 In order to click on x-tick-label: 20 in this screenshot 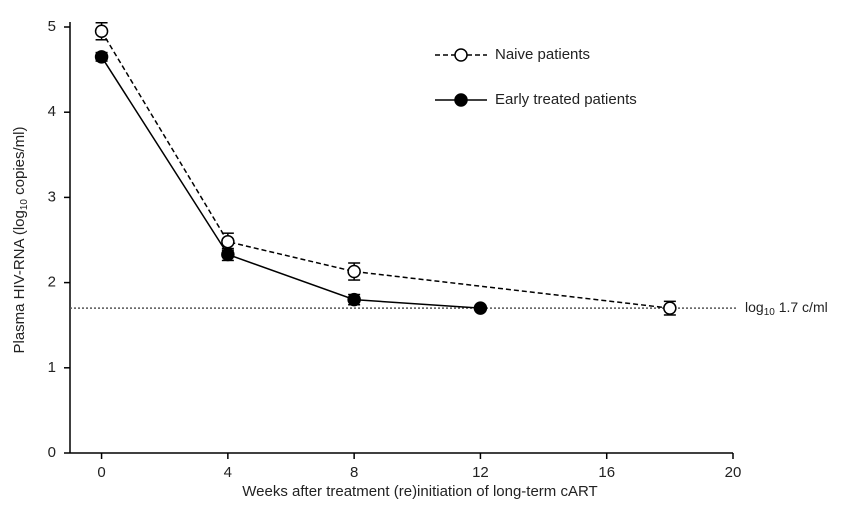, I will do `click(733, 472)`.